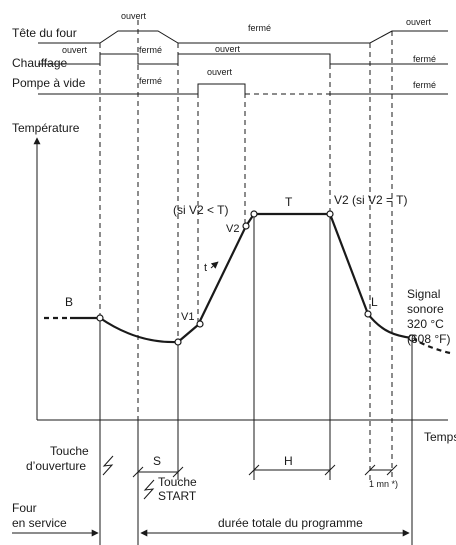 This screenshot has width=456, height=545. What do you see at coordinates (69, 451) in the screenshot?
I see `touche-ouverture-label: Touche` at bounding box center [69, 451].